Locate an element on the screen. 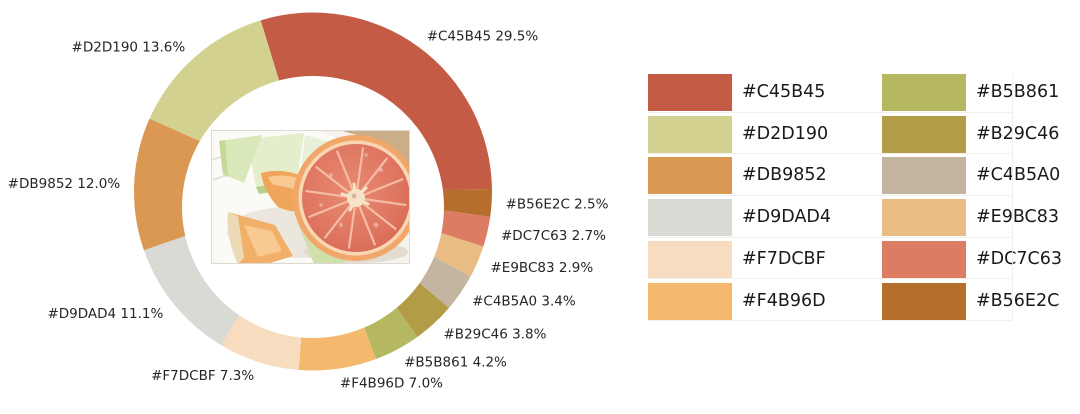  legend-swatch-d9dad4 is located at coordinates (690, 218).